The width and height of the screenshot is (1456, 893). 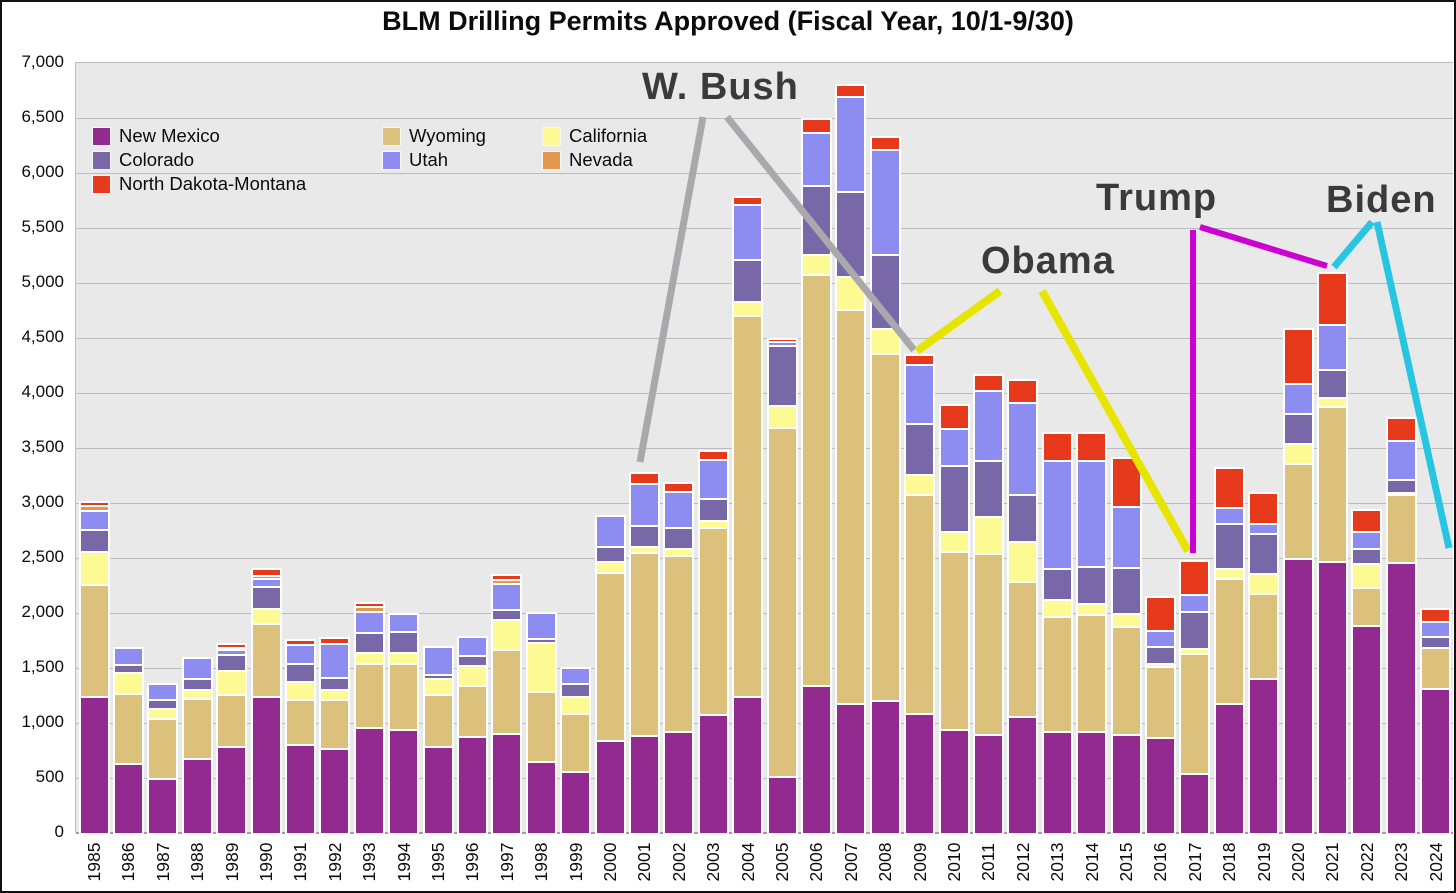 What do you see at coordinates (851, 91) in the screenshot?
I see `bar-segment-2007-north-dakota-montana` at bounding box center [851, 91].